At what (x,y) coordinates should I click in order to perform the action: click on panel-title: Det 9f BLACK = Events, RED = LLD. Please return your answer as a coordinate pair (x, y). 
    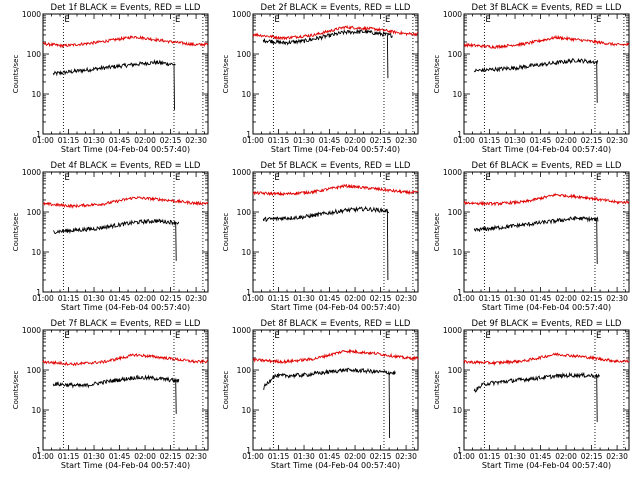
    Looking at the image, I should click on (547, 324).